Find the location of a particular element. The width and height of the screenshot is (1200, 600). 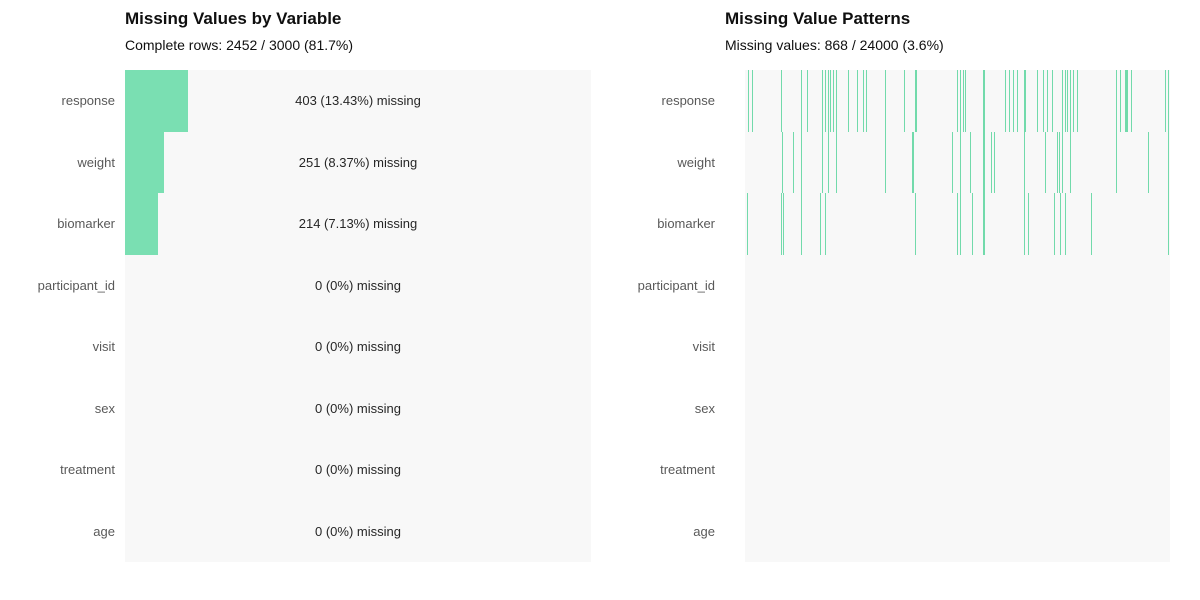

bar-axis-label-participant_id: participant_id is located at coordinates (76, 285).